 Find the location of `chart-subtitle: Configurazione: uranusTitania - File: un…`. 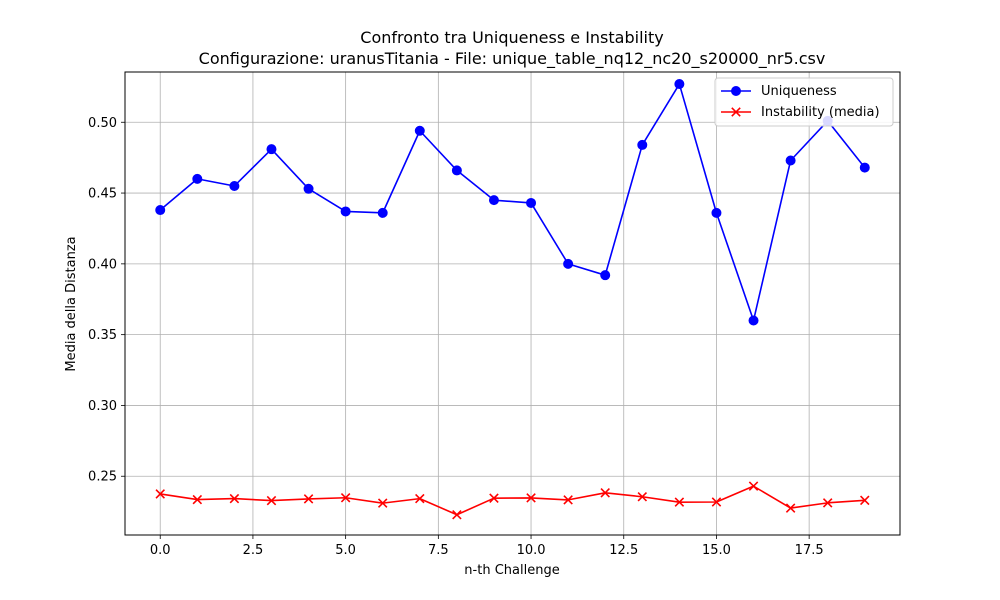

chart-subtitle: Configurazione: uranusTitania - File: un… is located at coordinates (512, 59).